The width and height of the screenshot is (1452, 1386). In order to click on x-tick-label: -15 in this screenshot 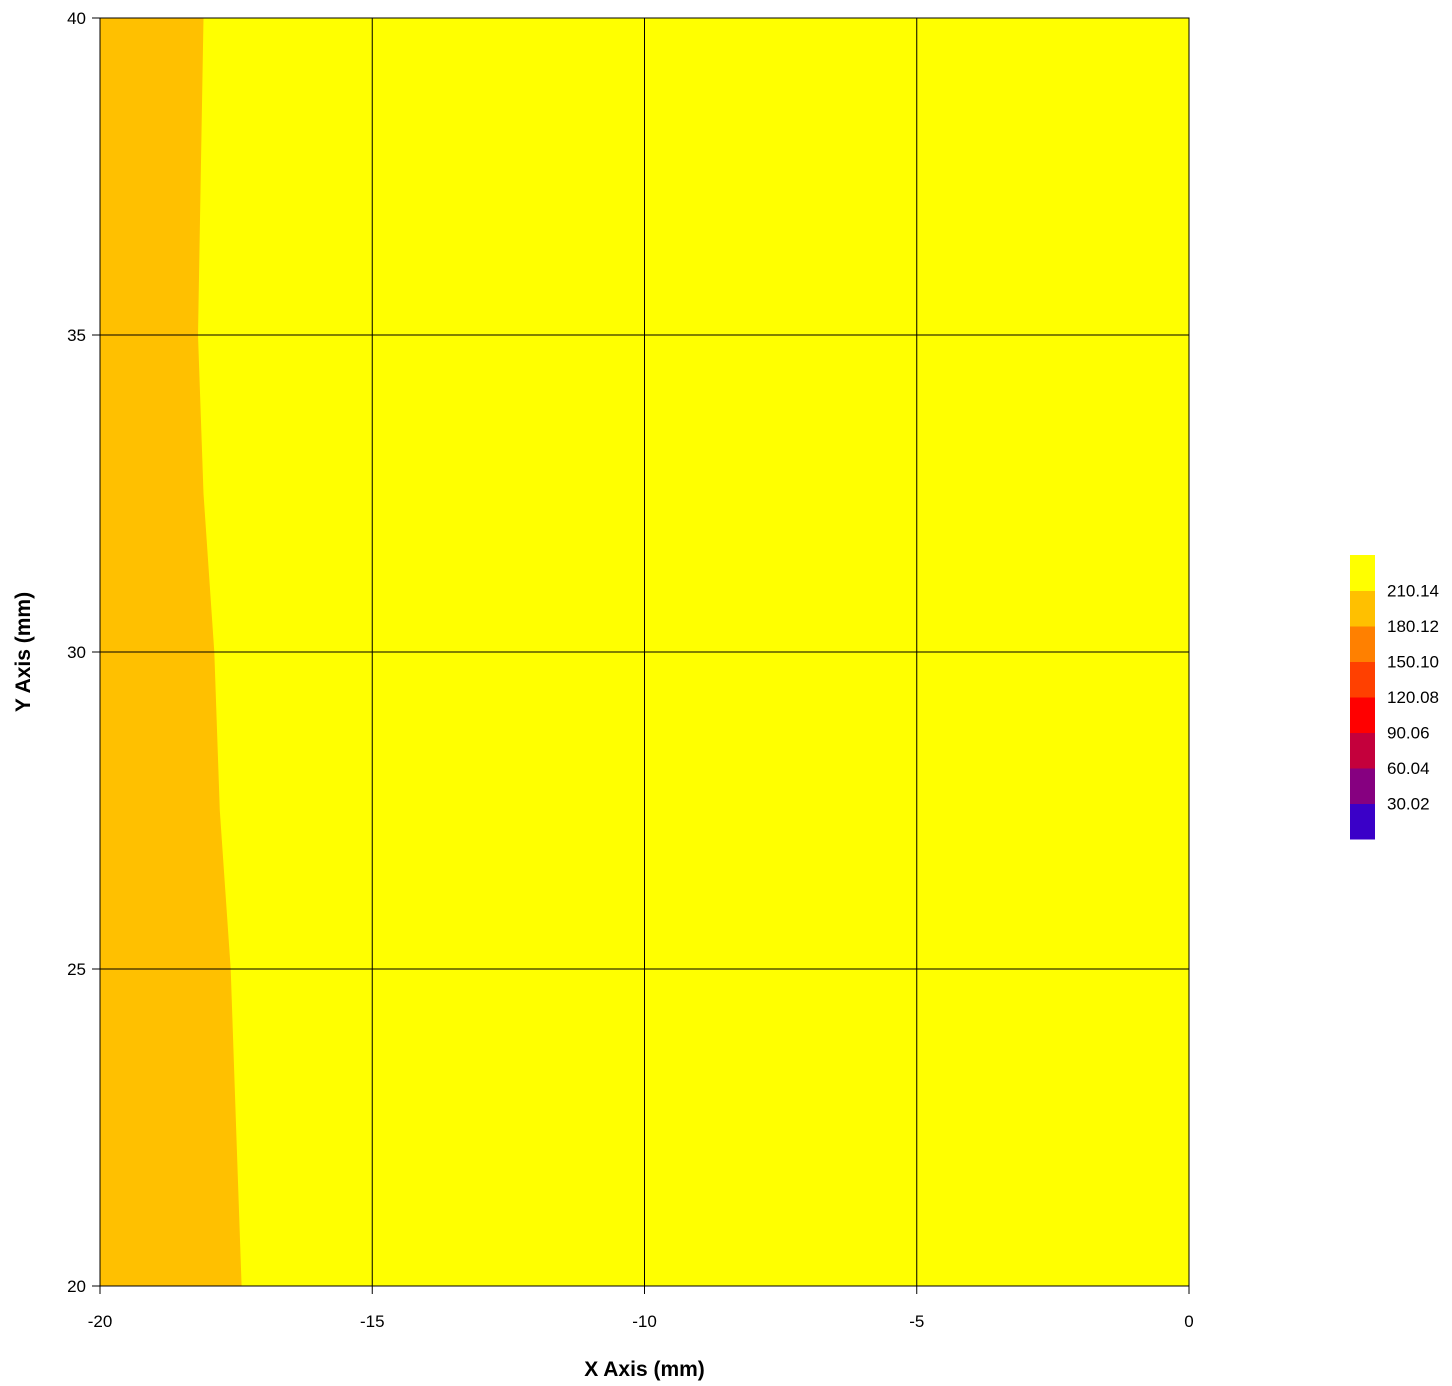, I will do `click(372, 1321)`.